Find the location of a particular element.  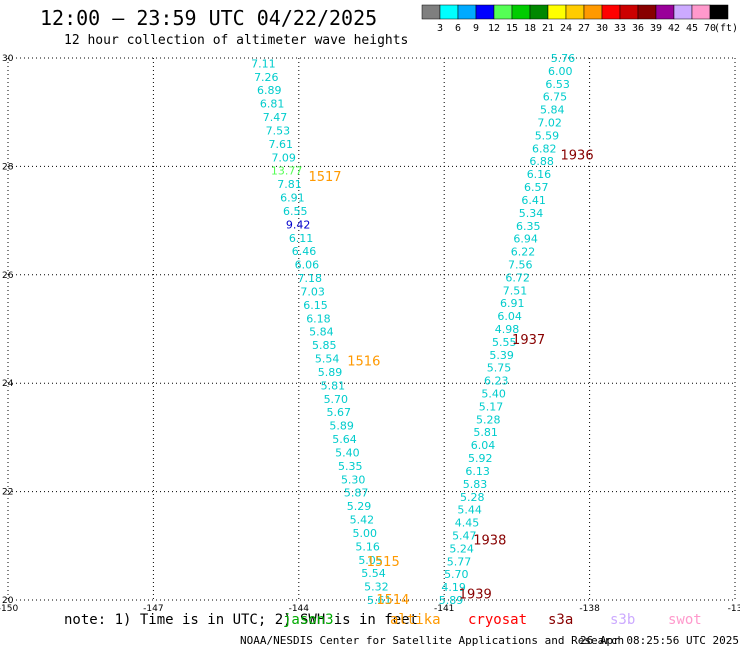

wave-height-track-b: 6.35 is located at coordinates (528, 226).